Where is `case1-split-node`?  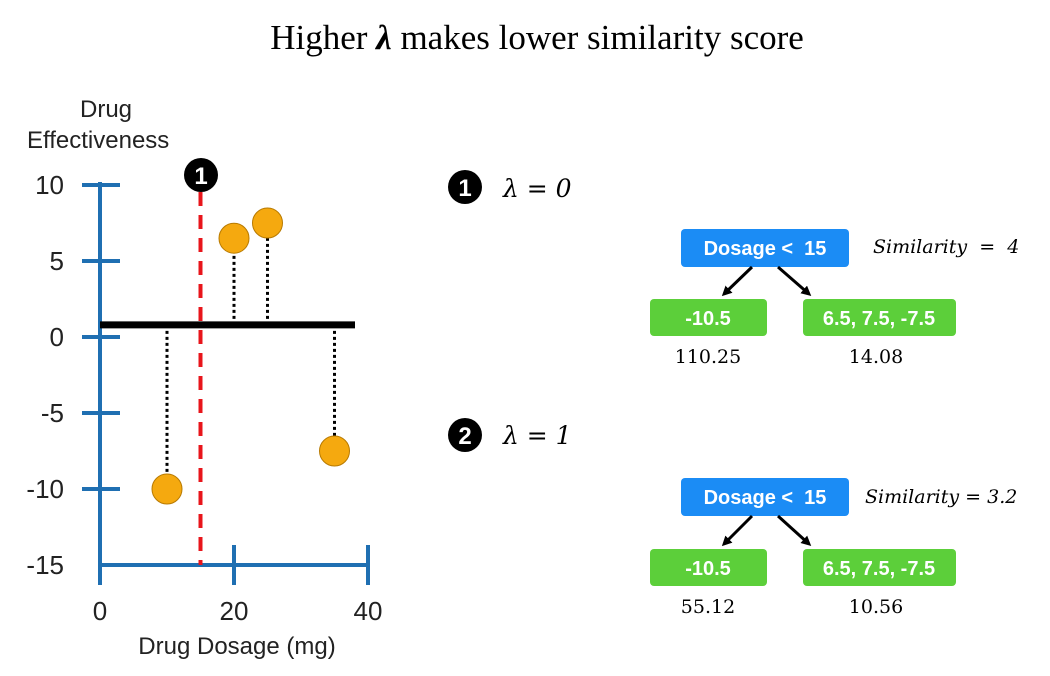 case1-split-node is located at coordinates (765, 248).